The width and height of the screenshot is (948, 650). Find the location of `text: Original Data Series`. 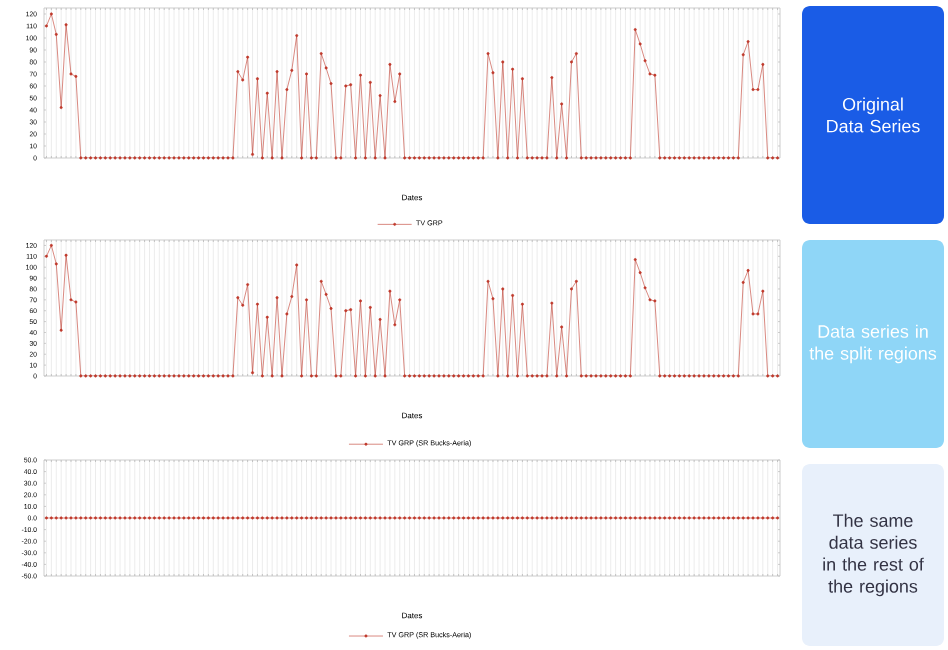

text: Original Data Series is located at coordinates (873, 115).